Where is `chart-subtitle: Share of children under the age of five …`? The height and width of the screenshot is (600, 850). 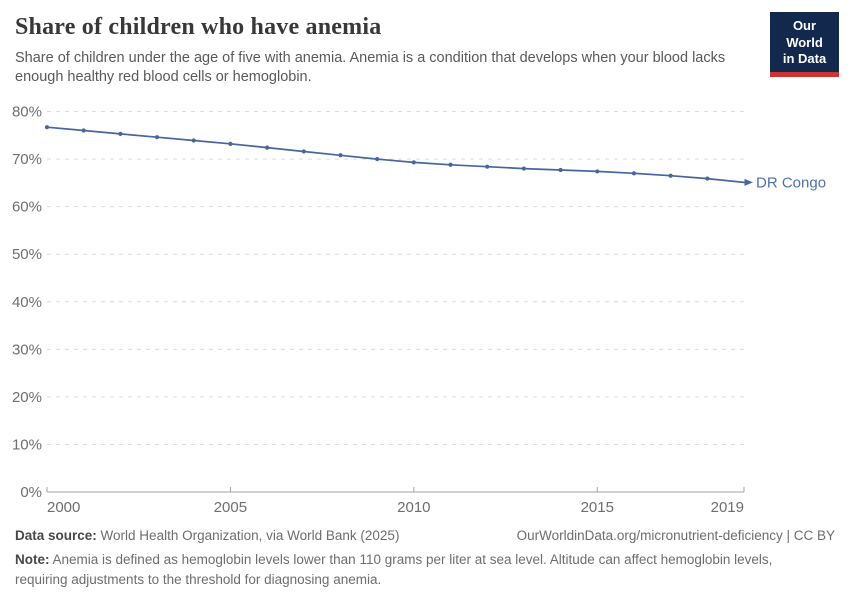
chart-subtitle: Share of children under the age of five … is located at coordinates (370, 68).